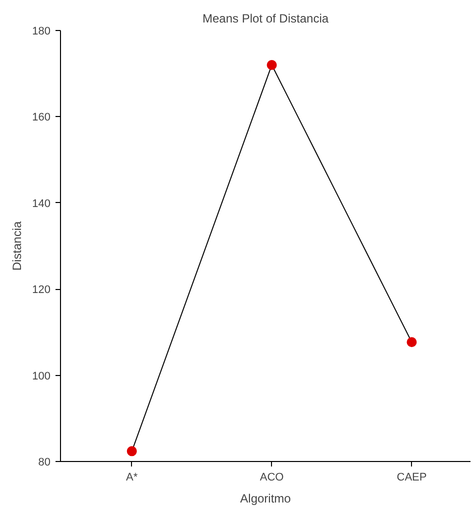 Image resolution: width=475 pixels, height=508 pixels. What do you see at coordinates (41, 118) in the screenshot?
I see `y-tick-label: 160` at bounding box center [41, 118].